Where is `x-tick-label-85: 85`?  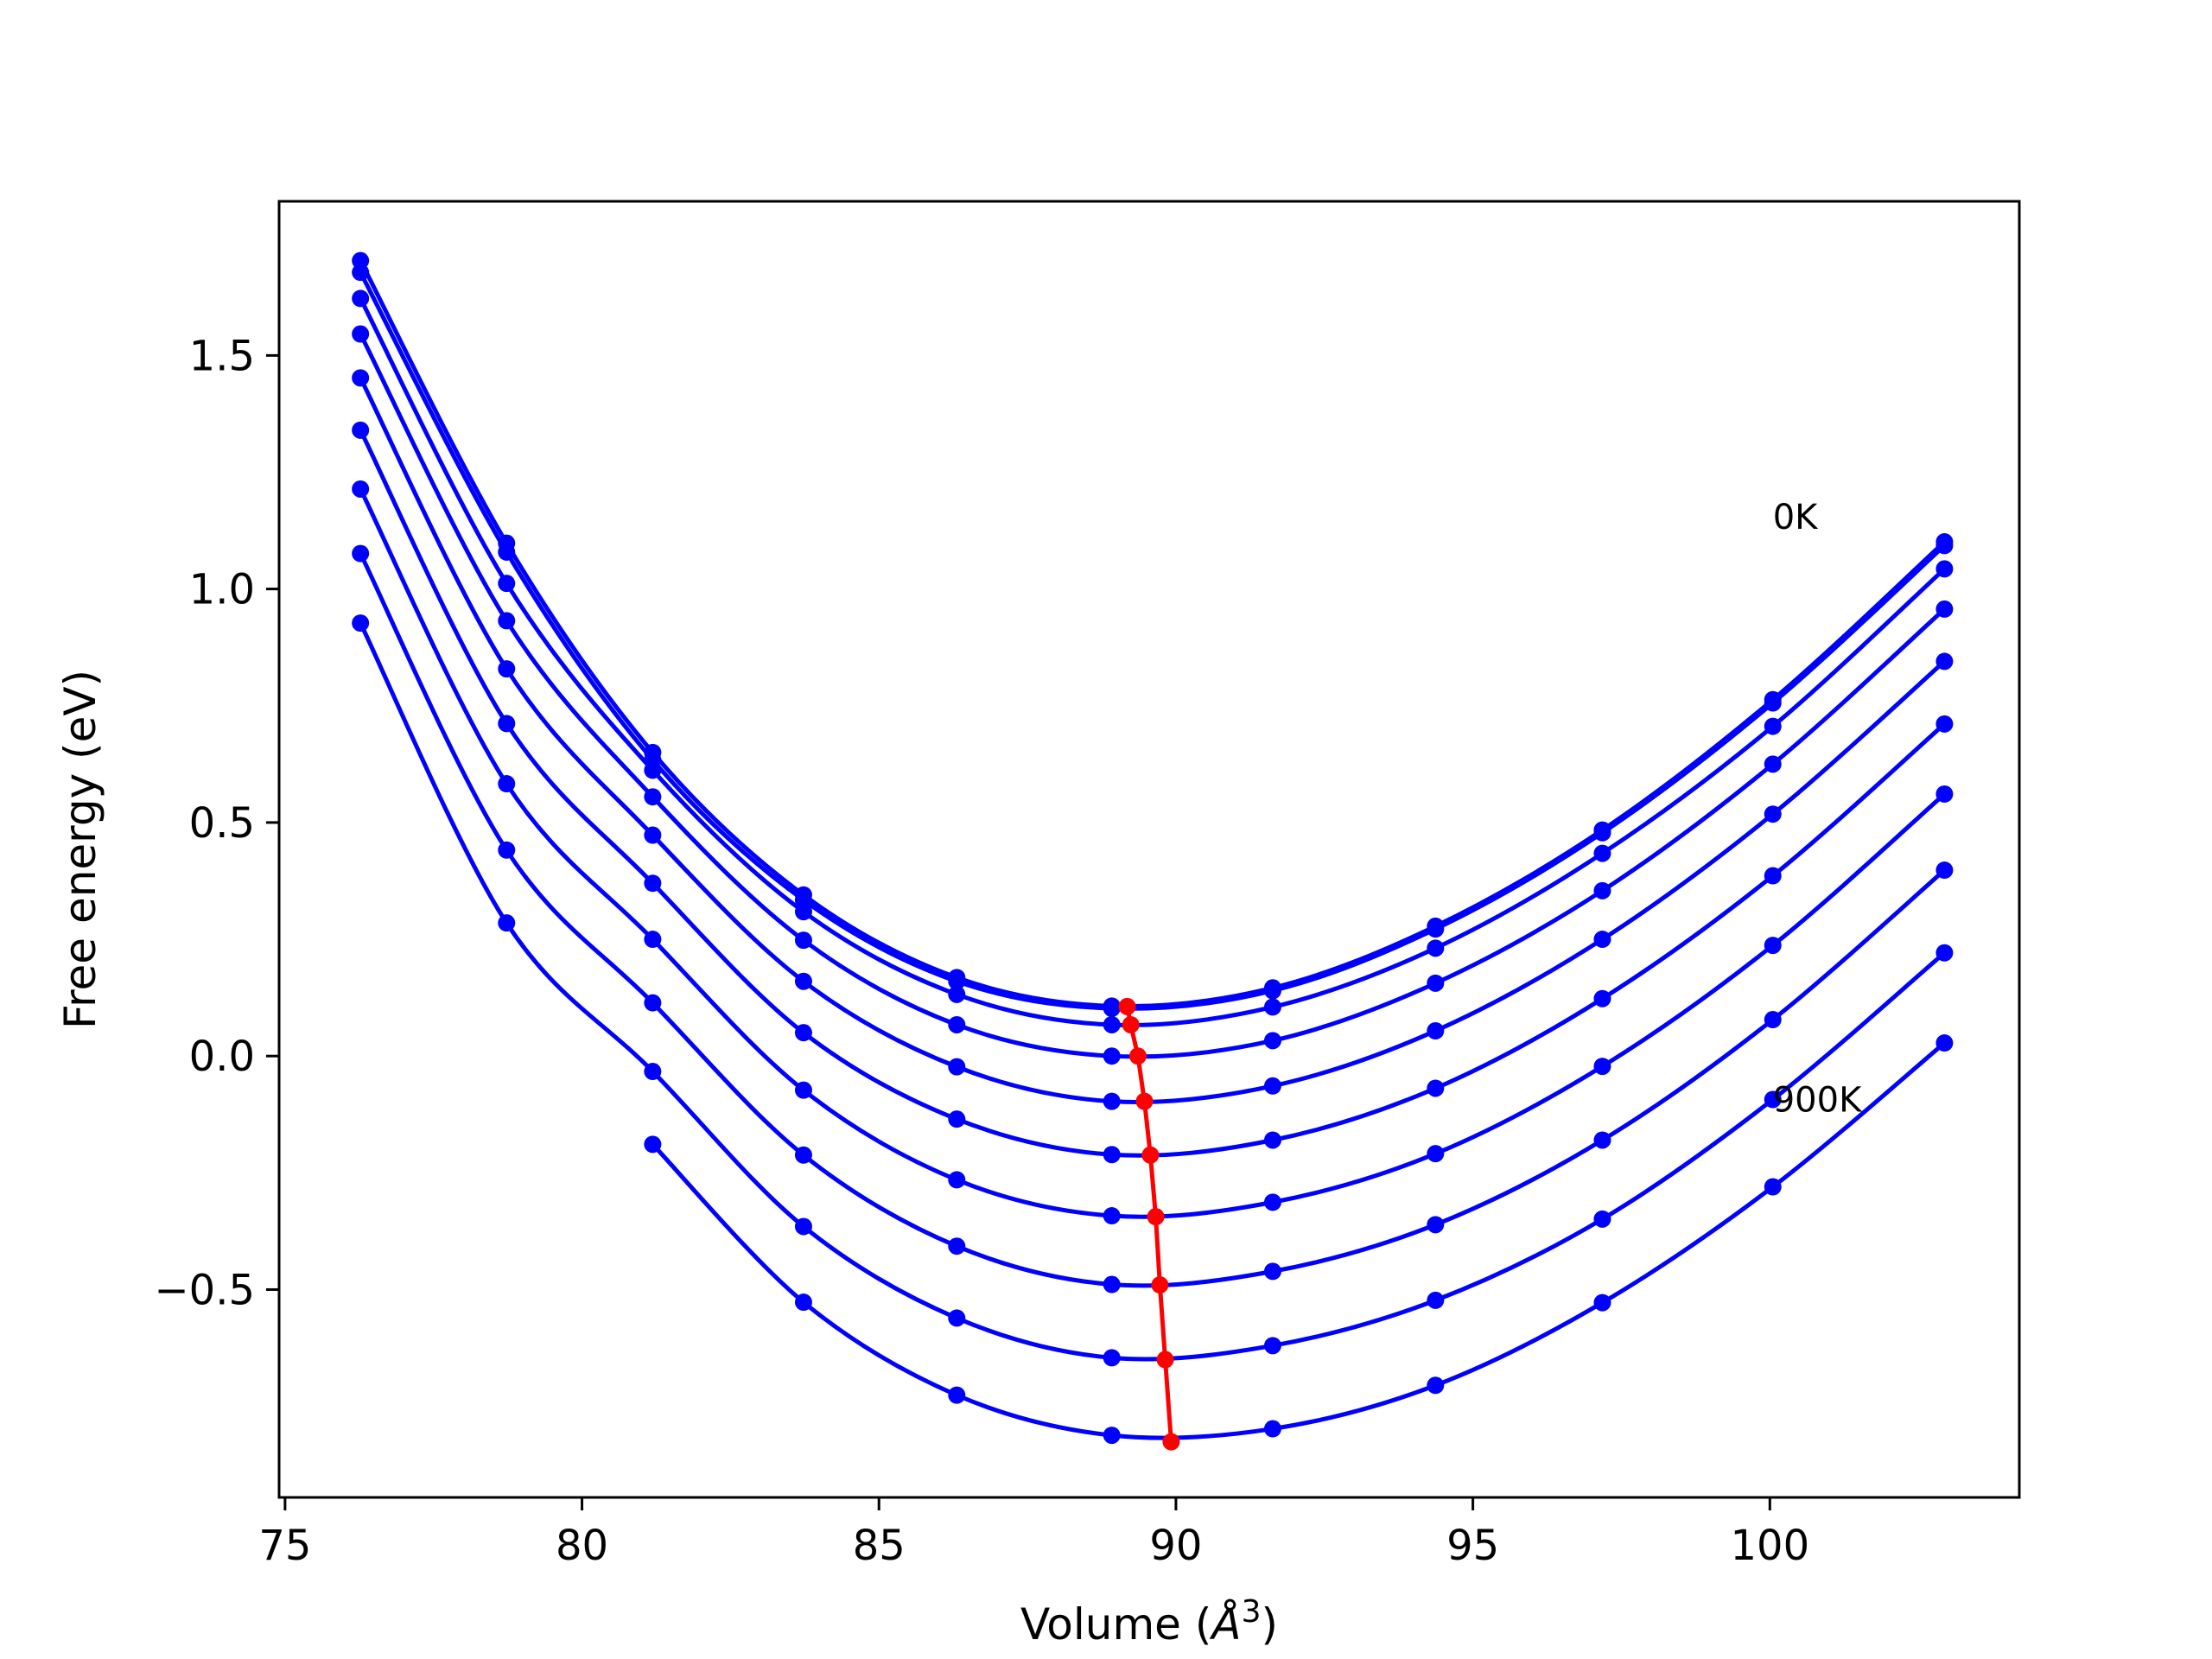 x-tick-label-85: 85 is located at coordinates (879, 1546).